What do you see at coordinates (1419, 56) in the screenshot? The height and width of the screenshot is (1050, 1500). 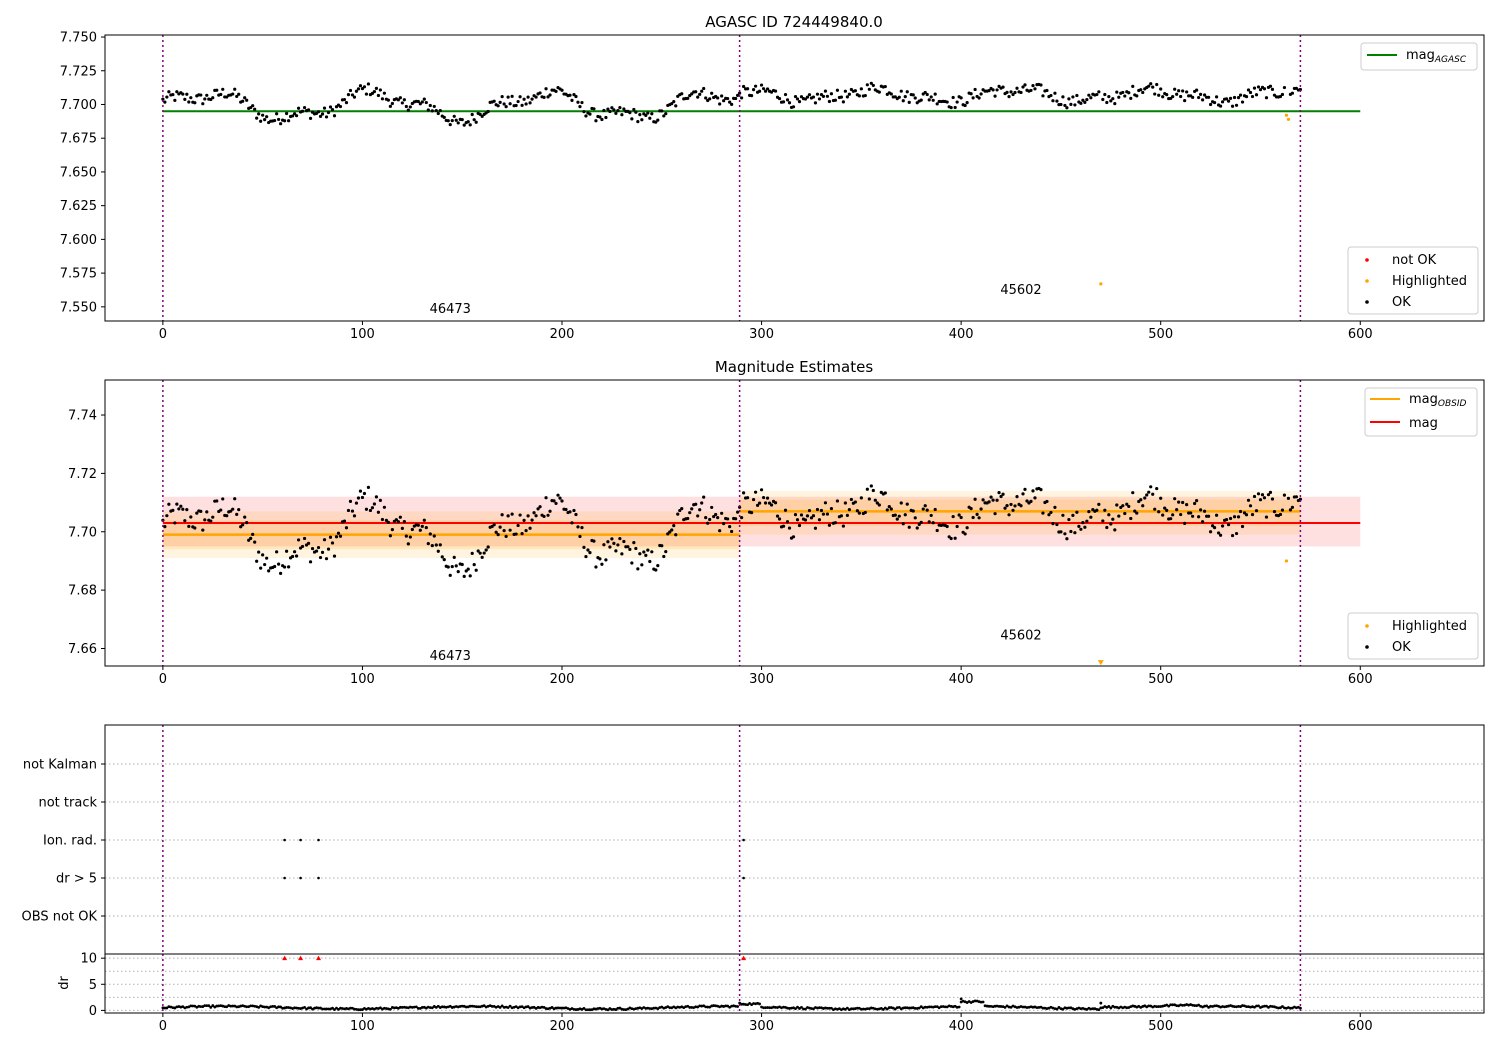 I see `panel1-line-legend: magAGASC` at bounding box center [1419, 56].